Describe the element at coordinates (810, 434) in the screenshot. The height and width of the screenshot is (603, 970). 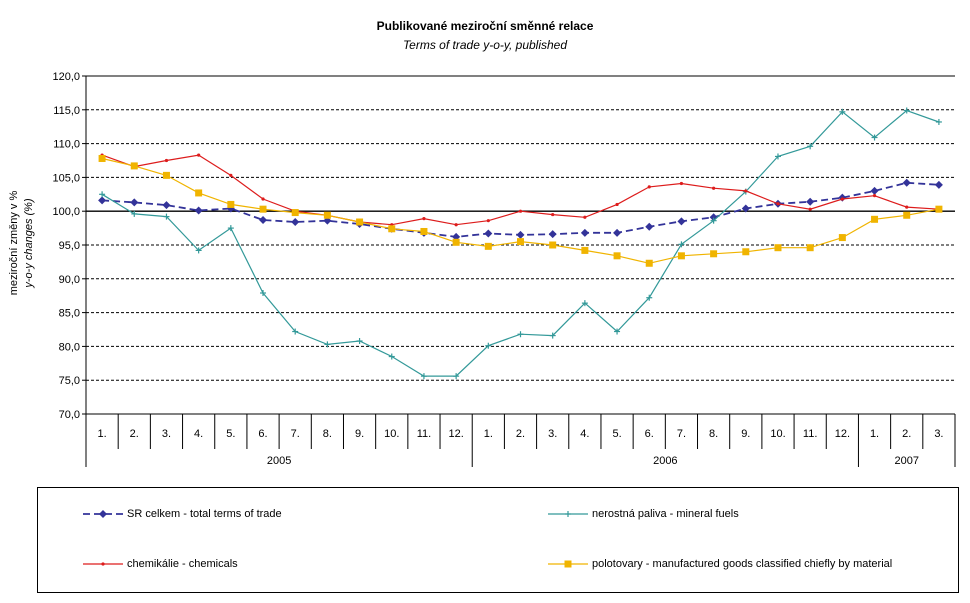
I see `x-tick-label: 11.` at that location.